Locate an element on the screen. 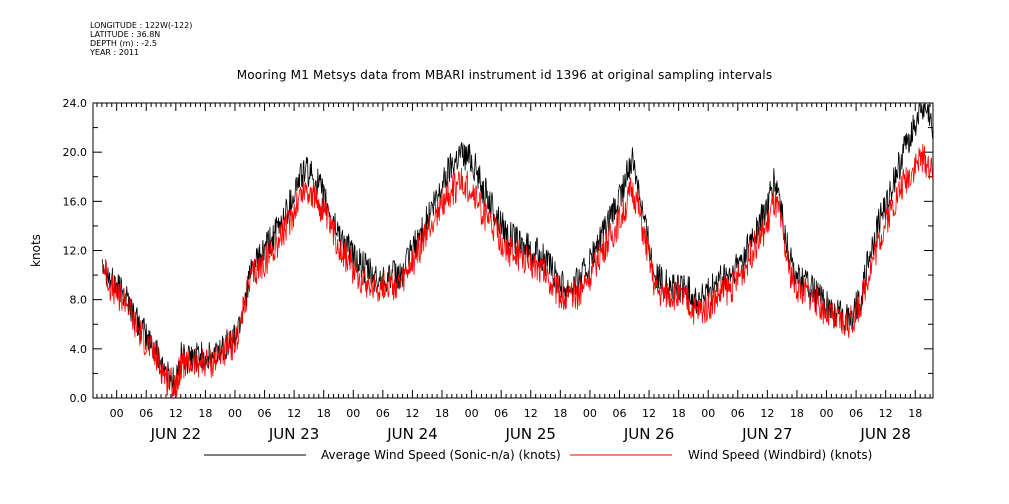 The width and height of the screenshot is (1009, 504). y-tick-label: 4.0 is located at coordinates (79, 349).